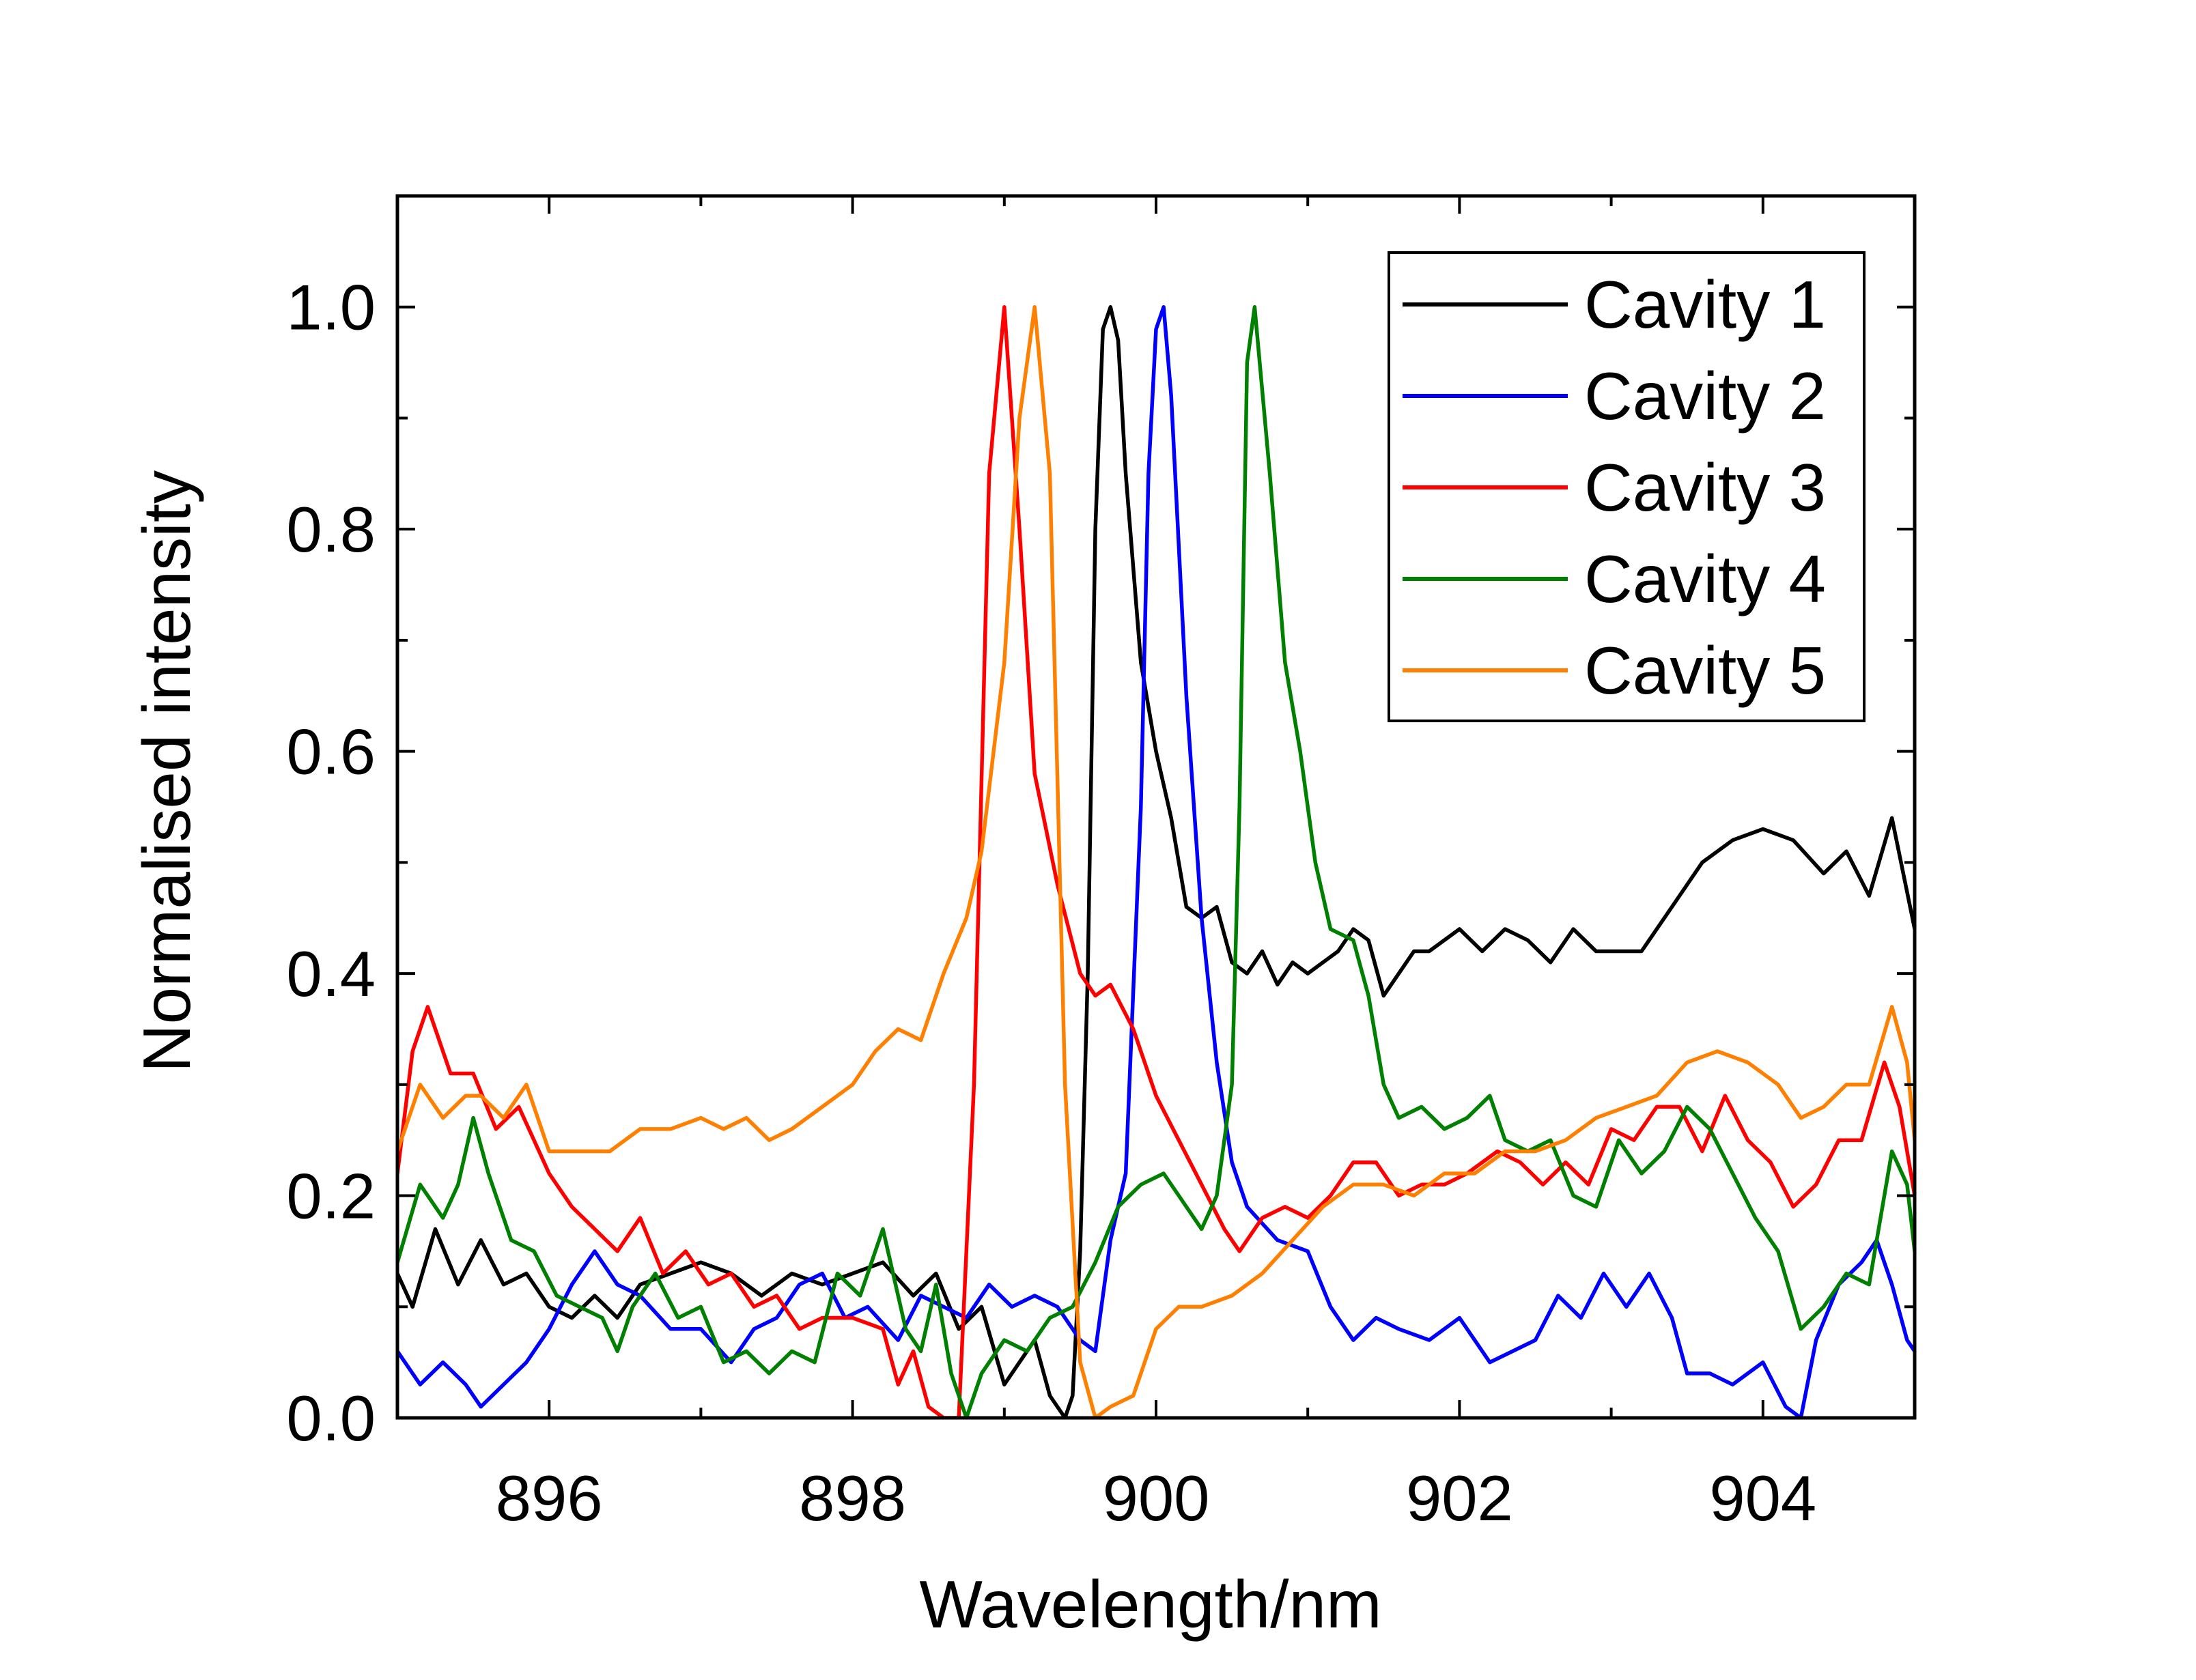 The image size is (2196, 1680). I want to click on x-tick-label: 896, so click(549, 1498).